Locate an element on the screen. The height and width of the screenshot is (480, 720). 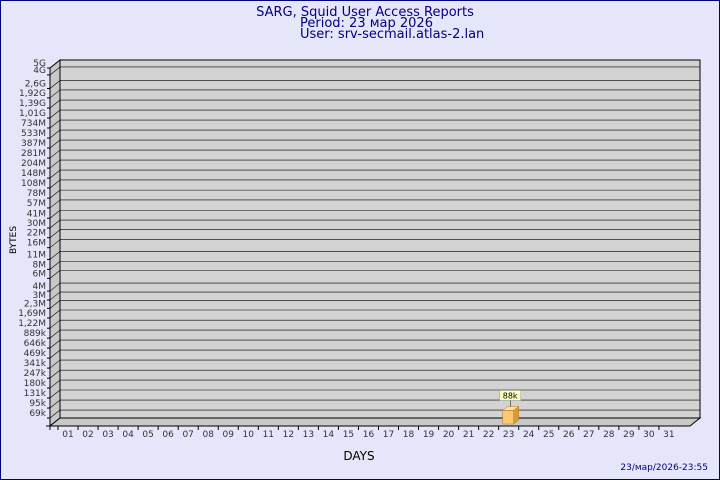
x-tick-label: 06 is located at coordinates (168, 435).